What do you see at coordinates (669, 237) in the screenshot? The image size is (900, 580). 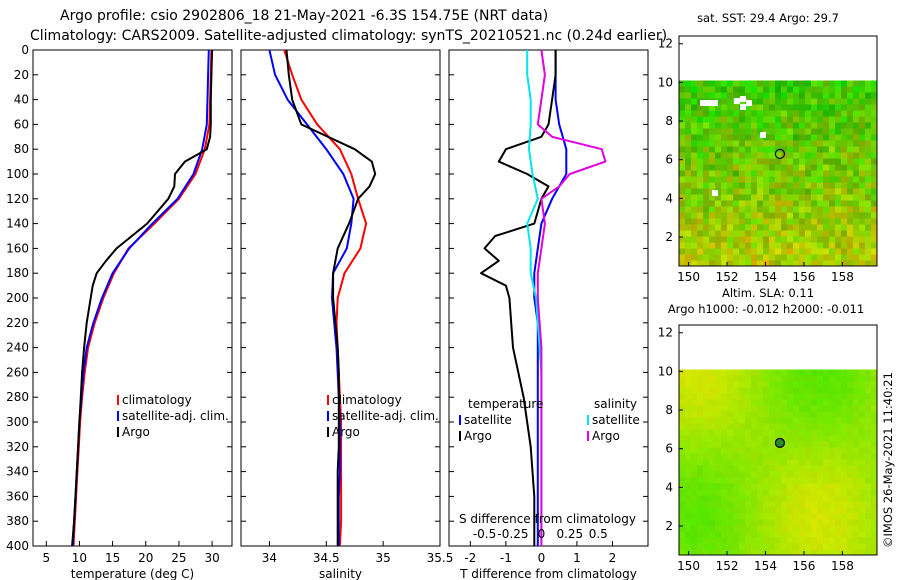 I see `map-y-tick-label: 2` at bounding box center [669, 237].